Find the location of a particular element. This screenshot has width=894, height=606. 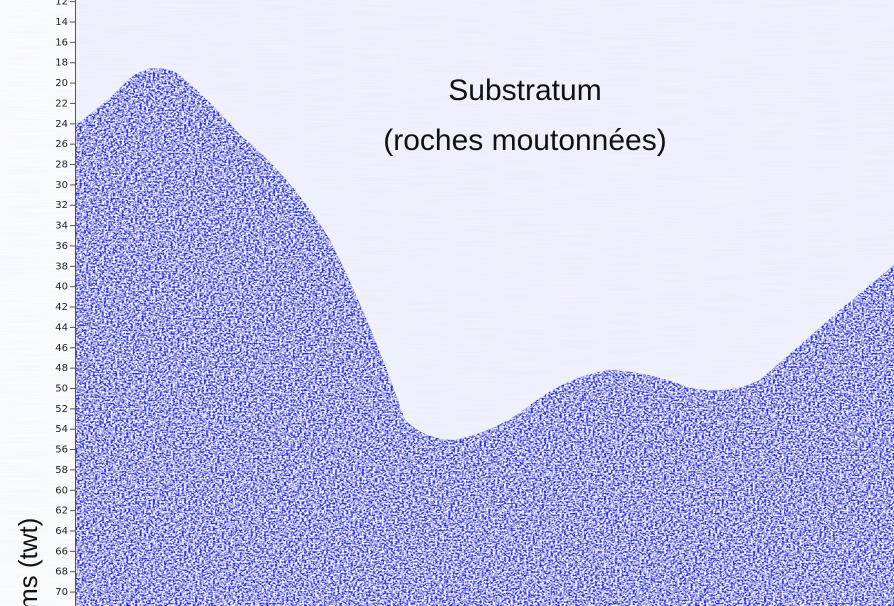

tick-label: 34 is located at coordinates (61, 226).